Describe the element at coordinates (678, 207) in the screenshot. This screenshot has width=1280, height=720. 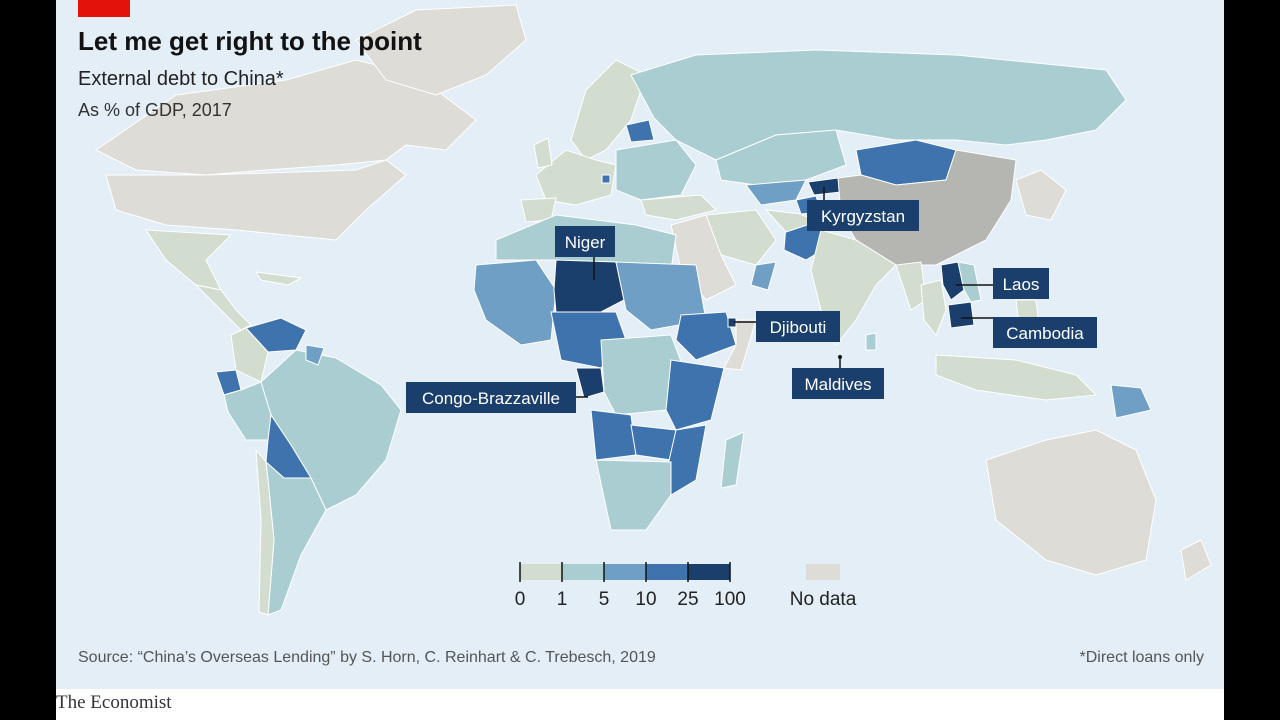
I see `turkey-shape` at that location.